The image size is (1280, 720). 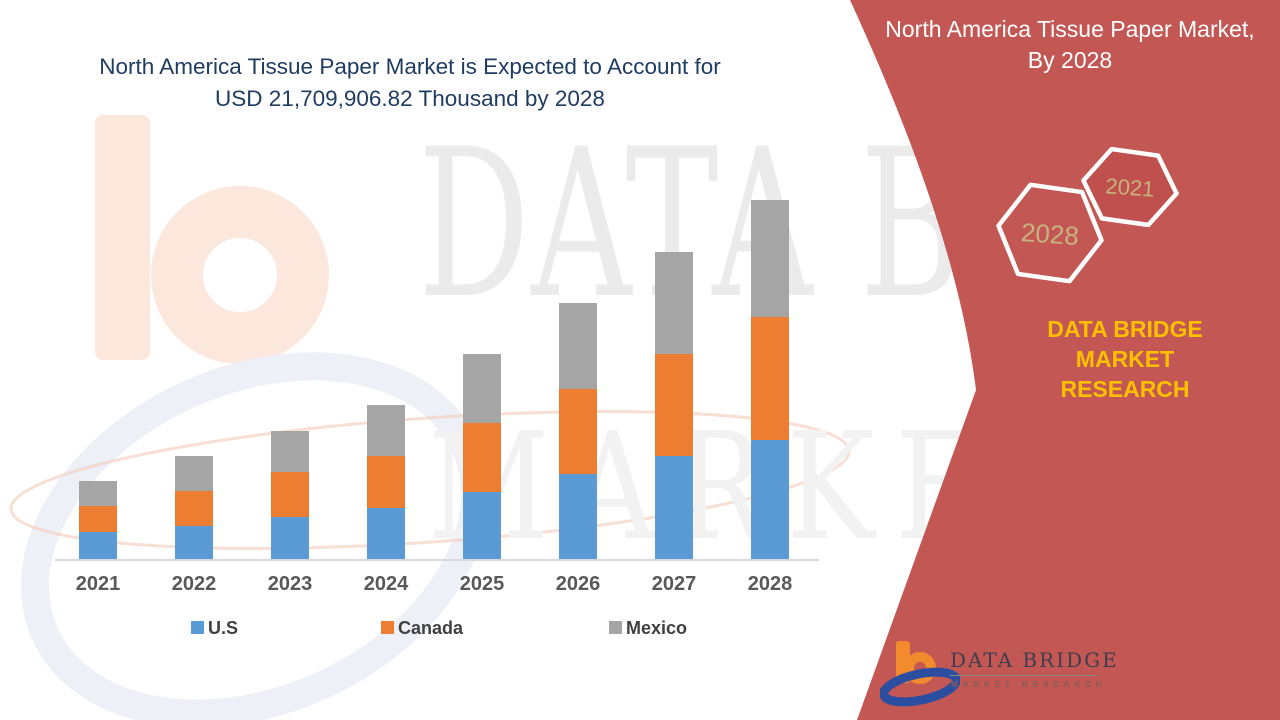 What do you see at coordinates (482, 457) in the screenshot?
I see `bar-segment-2025-canada` at bounding box center [482, 457].